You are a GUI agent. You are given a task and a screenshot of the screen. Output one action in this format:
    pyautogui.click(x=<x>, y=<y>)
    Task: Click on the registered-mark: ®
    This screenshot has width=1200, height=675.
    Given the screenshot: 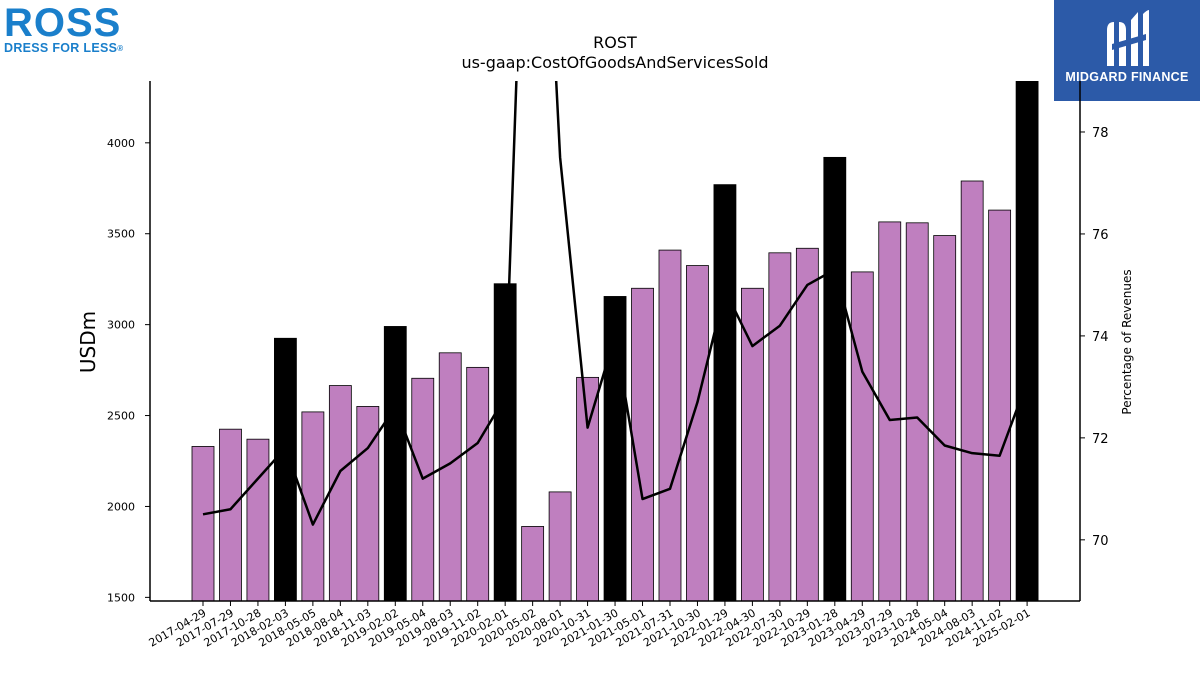 What is the action you would take?
    pyautogui.click(x=120, y=48)
    